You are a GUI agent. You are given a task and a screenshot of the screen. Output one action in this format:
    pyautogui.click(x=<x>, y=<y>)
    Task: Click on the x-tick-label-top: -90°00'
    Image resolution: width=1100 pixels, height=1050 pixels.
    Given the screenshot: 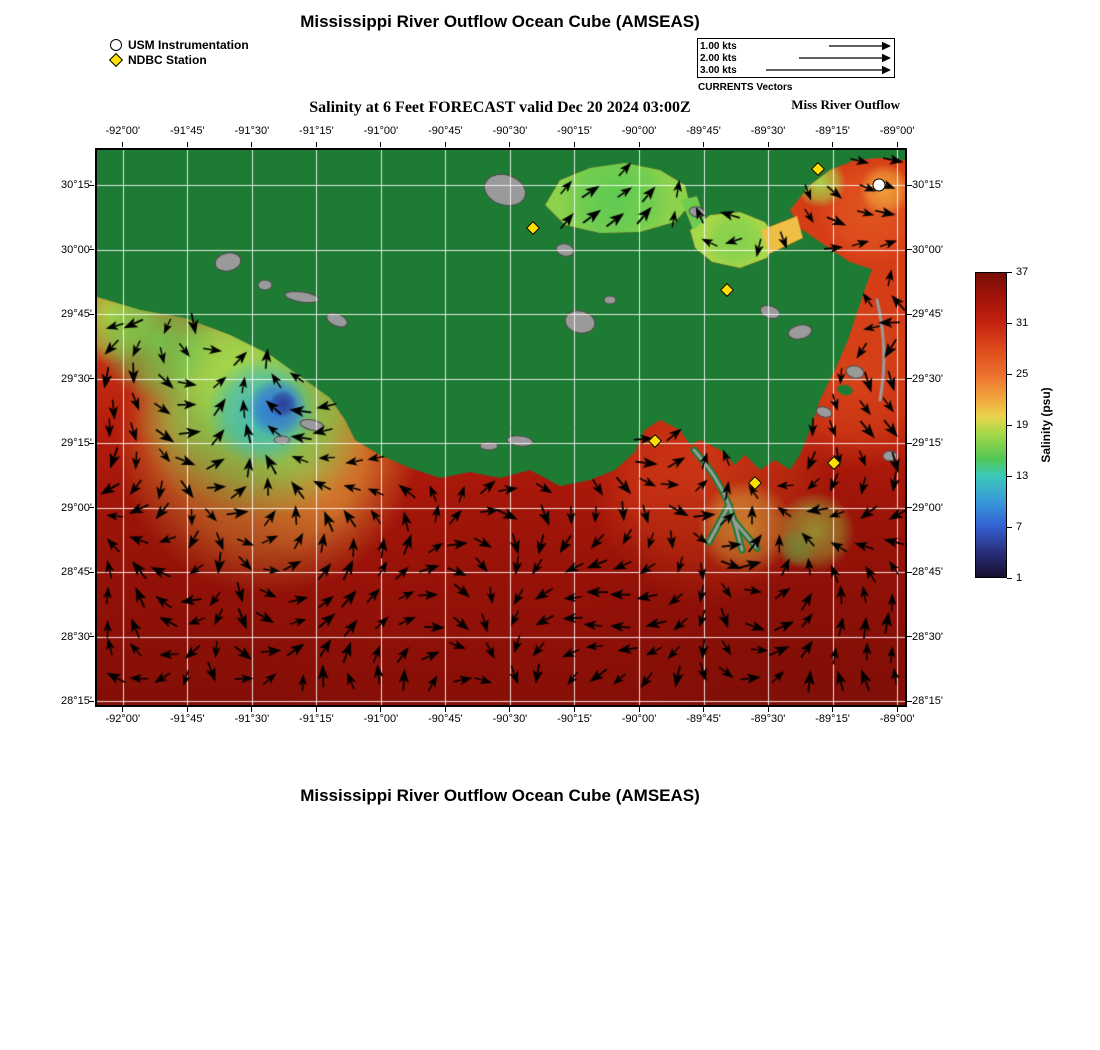 What is the action you would take?
    pyautogui.click(x=639, y=131)
    